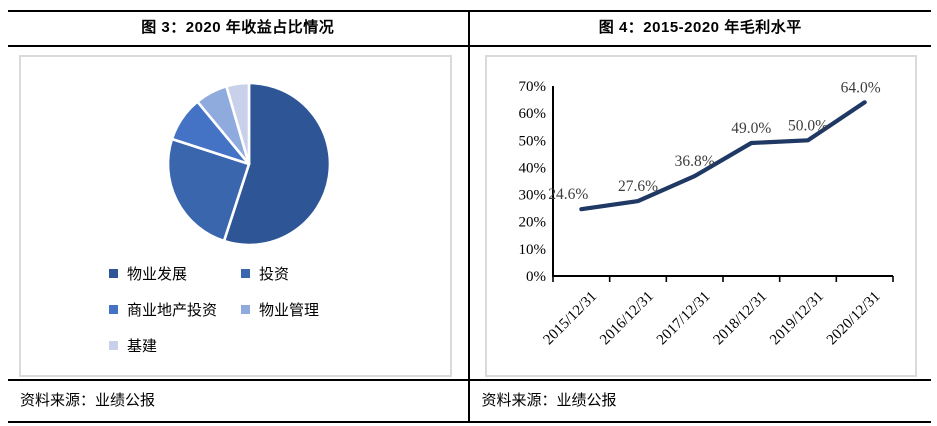  I want to click on left-source-text: 资料来源：业绩公报, so click(88, 400).